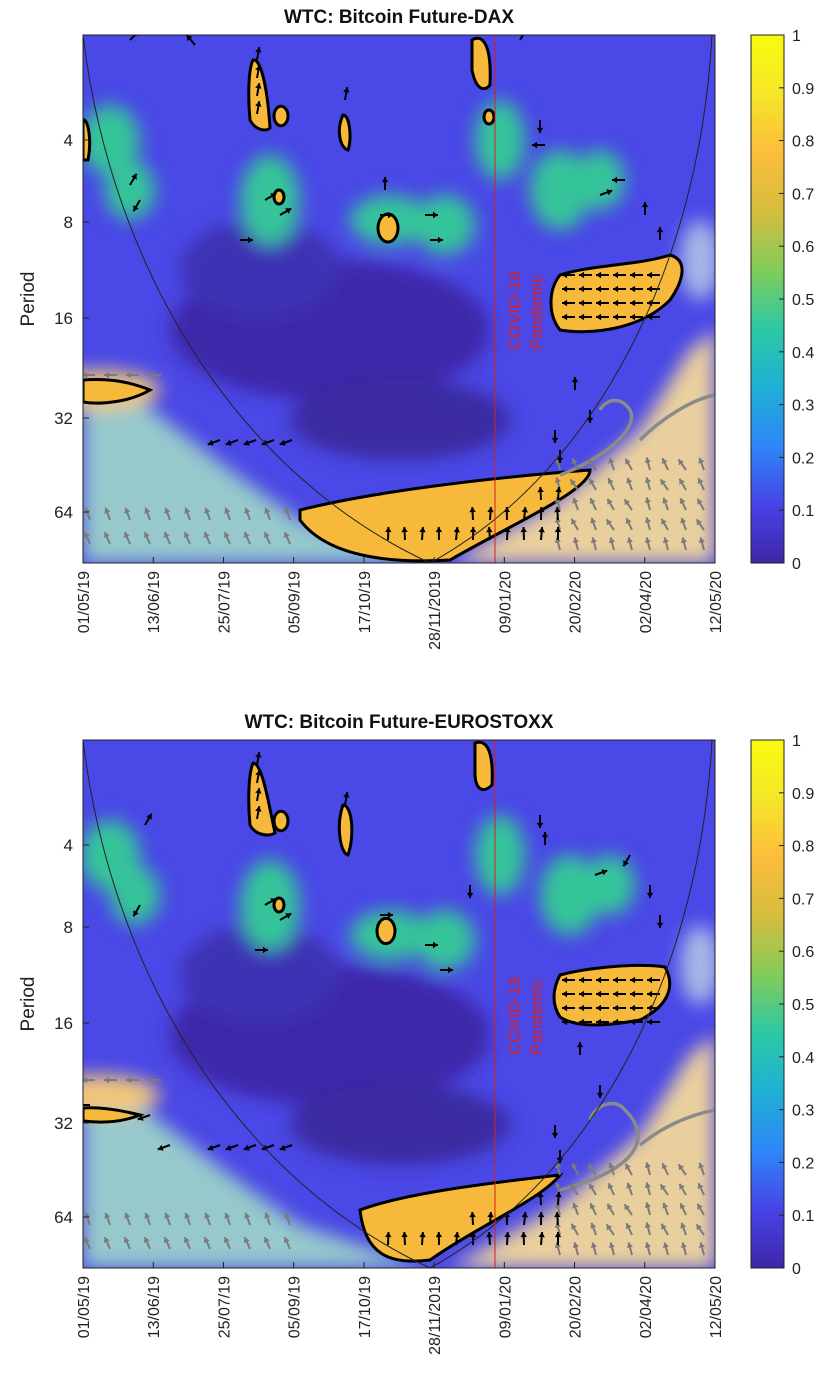 Image resolution: width=825 pixels, height=1387 pixels. What do you see at coordinates (803, 511) in the screenshot?
I see `colorbar-tick-label: 0.1` at bounding box center [803, 511].